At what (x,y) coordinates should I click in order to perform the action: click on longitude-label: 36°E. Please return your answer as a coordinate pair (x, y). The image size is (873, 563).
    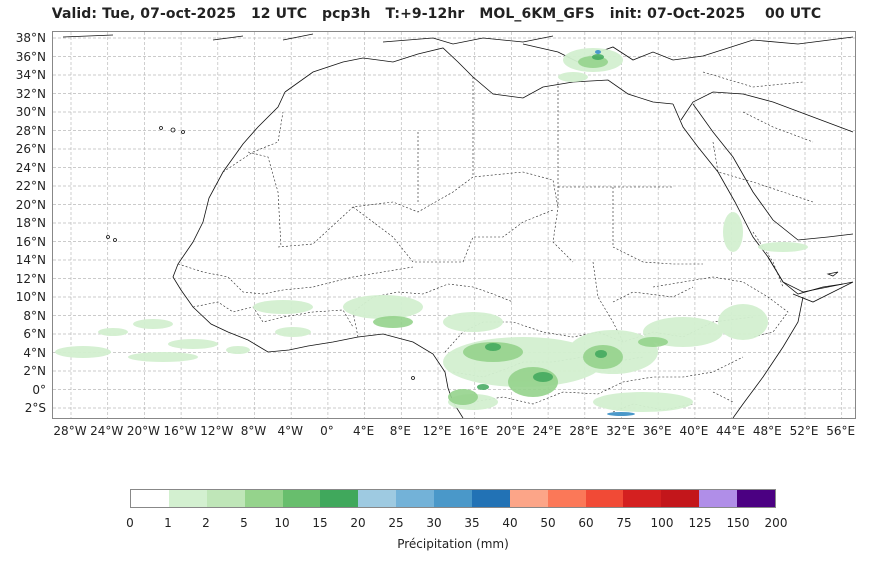
    Looking at the image, I should click on (657, 431).